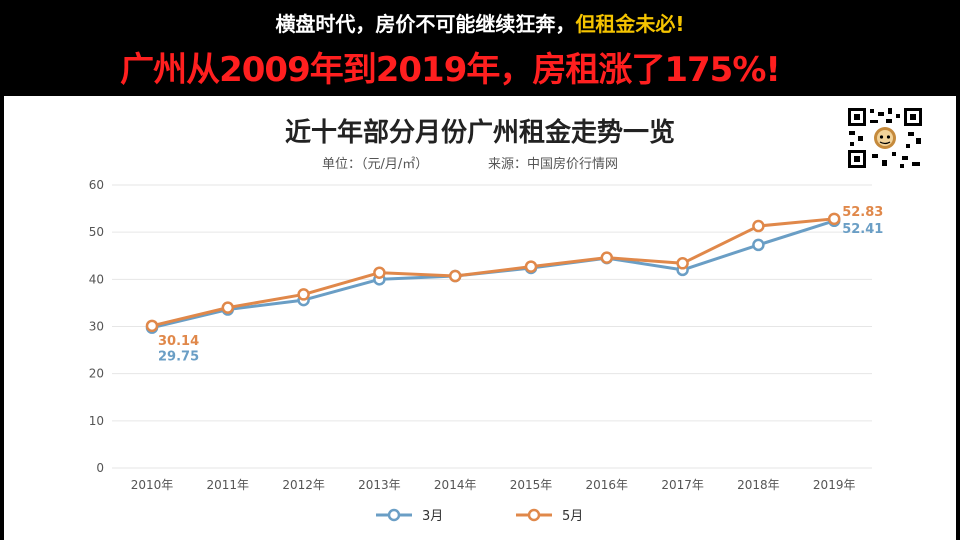 This screenshot has width=960, height=540. What do you see at coordinates (630, 24) in the screenshot?
I see `headline-yellow-text: 但租金未必!` at bounding box center [630, 24].